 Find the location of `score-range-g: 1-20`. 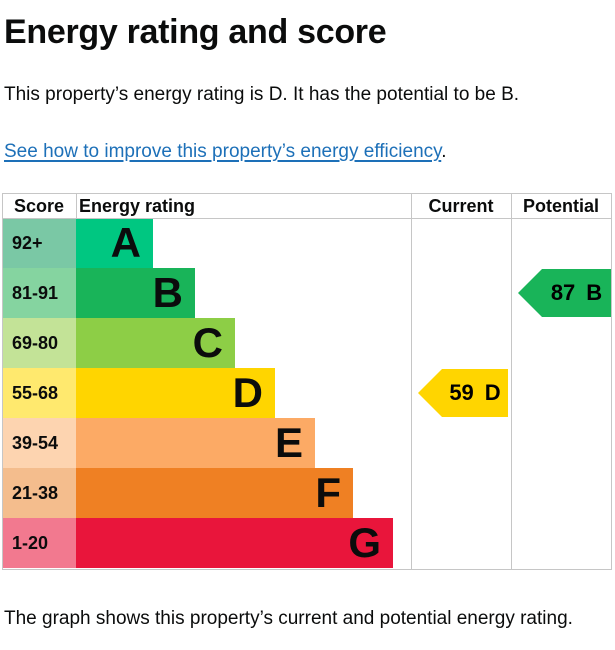

score-range-g: 1-20 is located at coordinates (39, 543).